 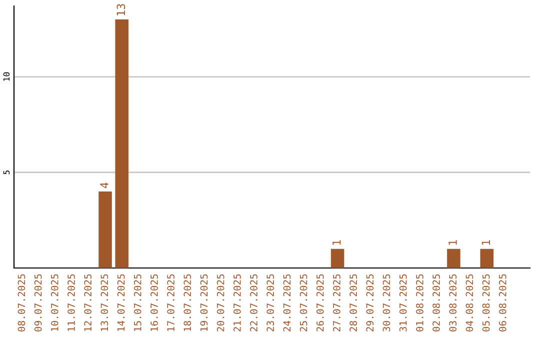 I want to click on x-tick-label: 29.07.2025, so click(x=370, y=303).